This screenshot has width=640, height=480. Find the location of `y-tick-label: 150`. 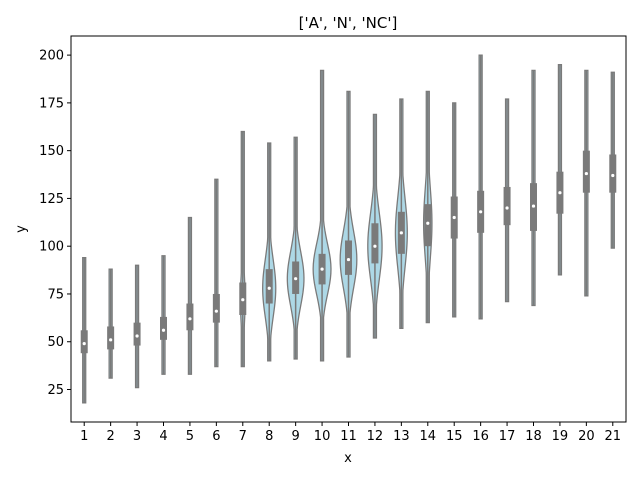

y-tick-label: 150 is located at coordinates (51, 151).